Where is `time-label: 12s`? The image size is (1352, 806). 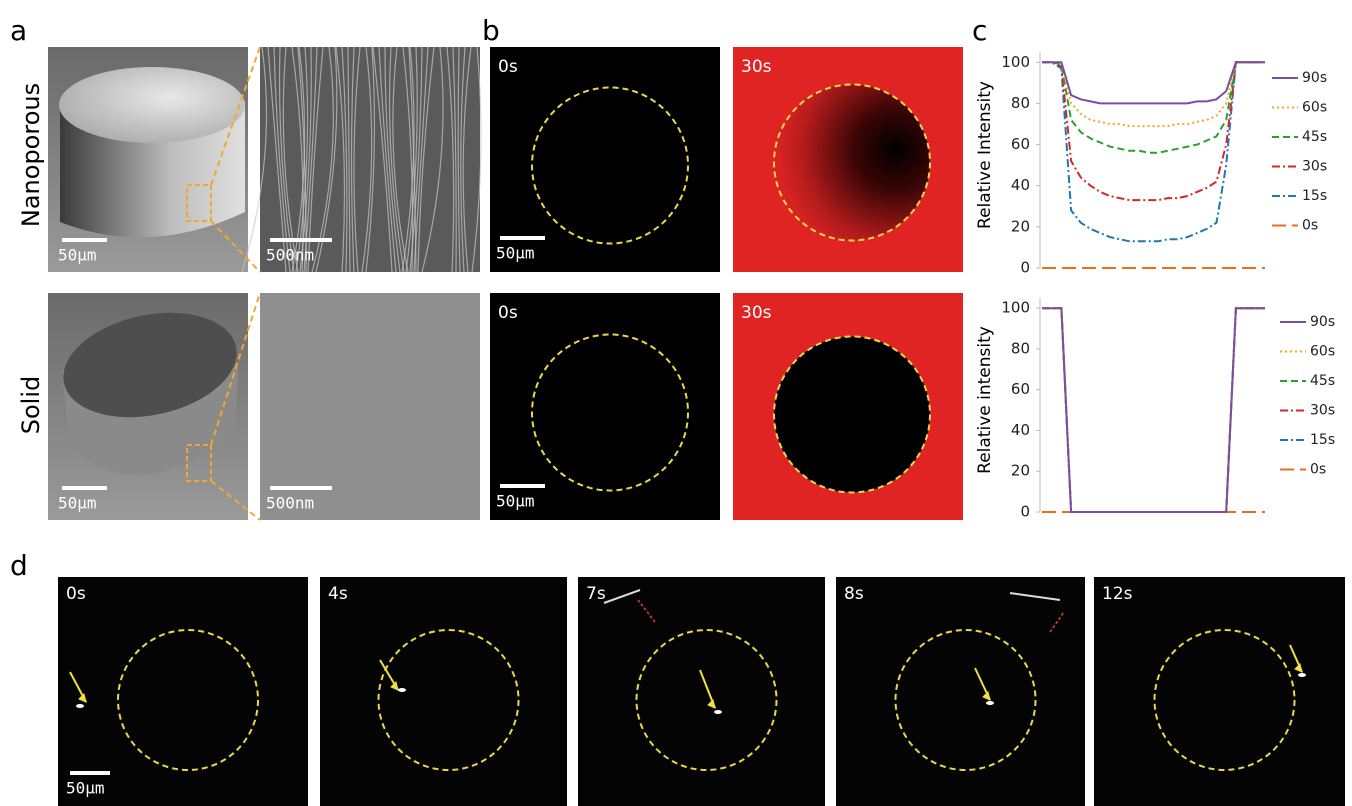
time-label: 12s is located at coordinates (1117, 594).